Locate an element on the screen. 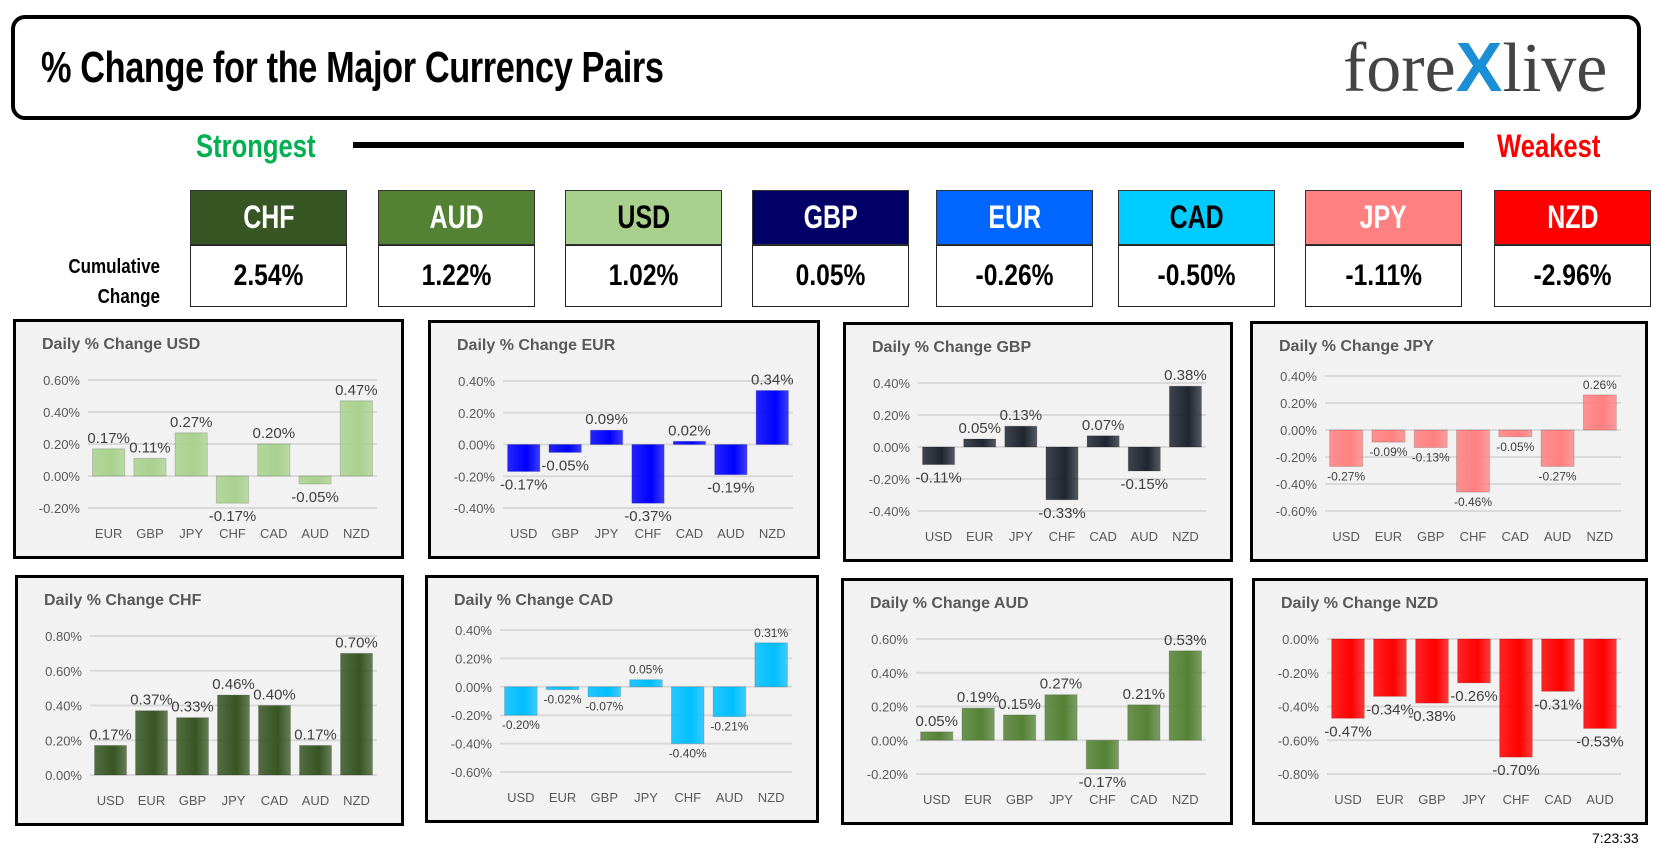 This screenshot has width=1658, height=851. cumulative-value: -0.26% is located at coordinates (1014, 275).